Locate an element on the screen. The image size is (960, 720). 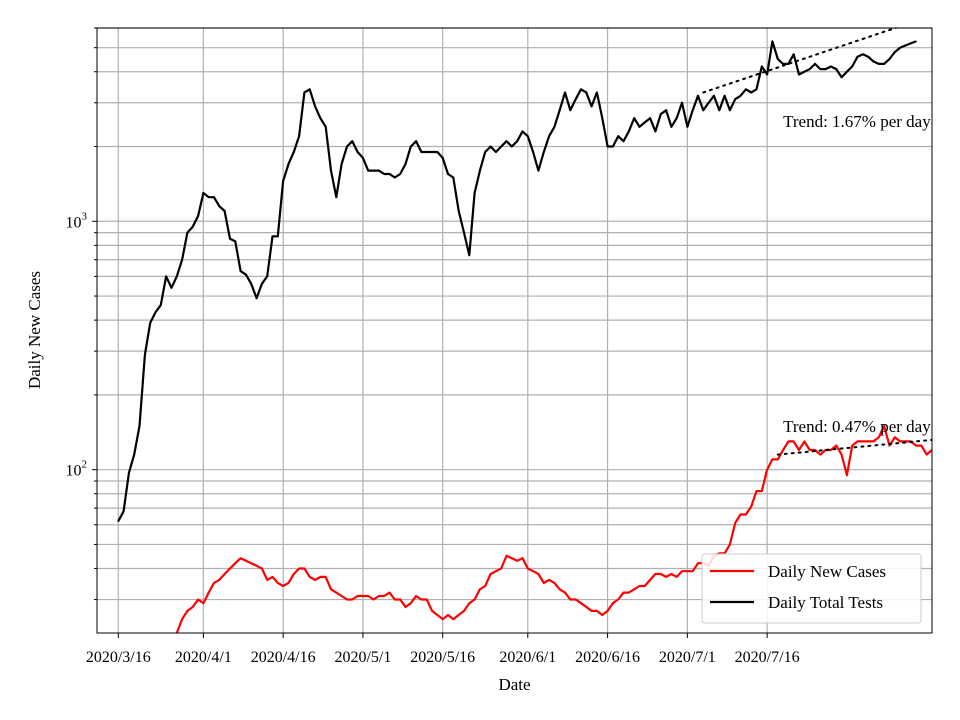
y-tick-label: 102 is located at coordinates (77, 469).